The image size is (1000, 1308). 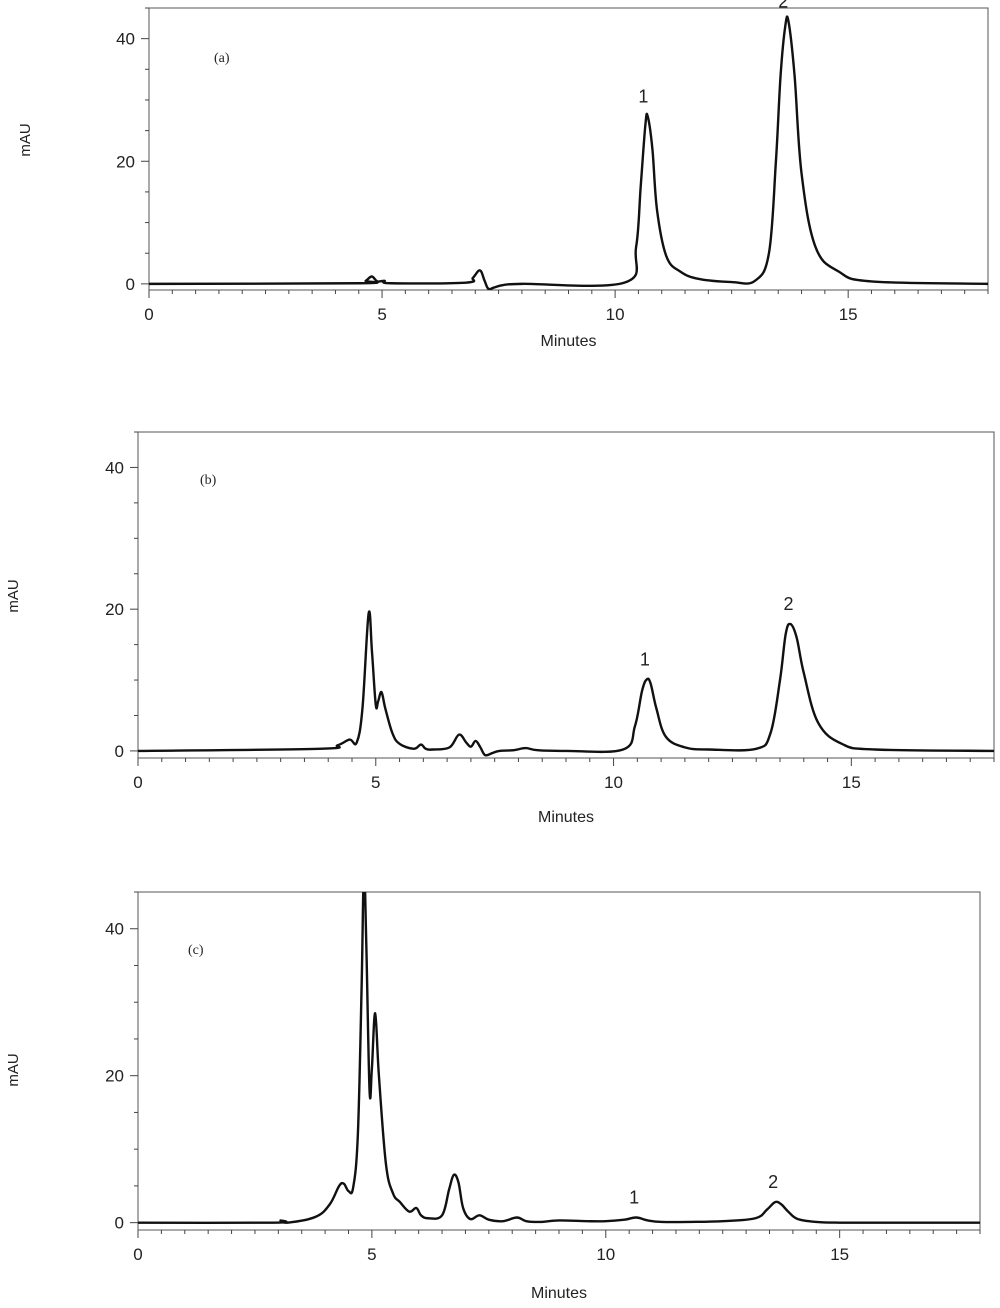 What do you see at coordinates (196, 950) in the screenshot?
I see `panel-label: (c)` at bounding box center [196, 950].